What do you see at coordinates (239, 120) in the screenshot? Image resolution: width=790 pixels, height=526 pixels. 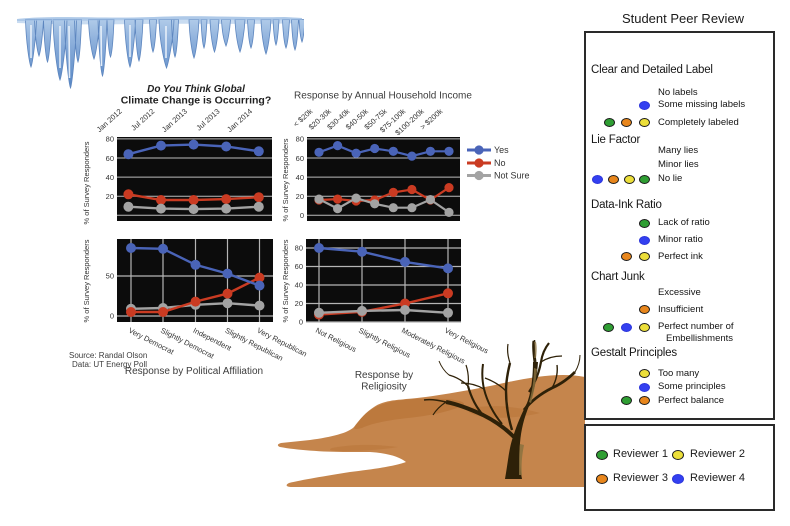 I see `svg-text: Jan 2014` at bounding box center [239, 120].